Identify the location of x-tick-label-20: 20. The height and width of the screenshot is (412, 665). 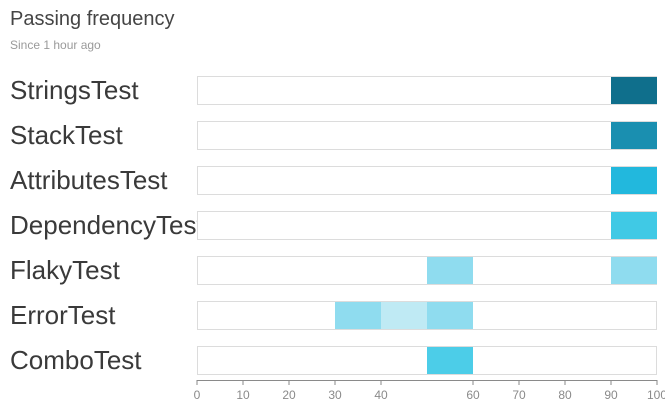
(289, 395).